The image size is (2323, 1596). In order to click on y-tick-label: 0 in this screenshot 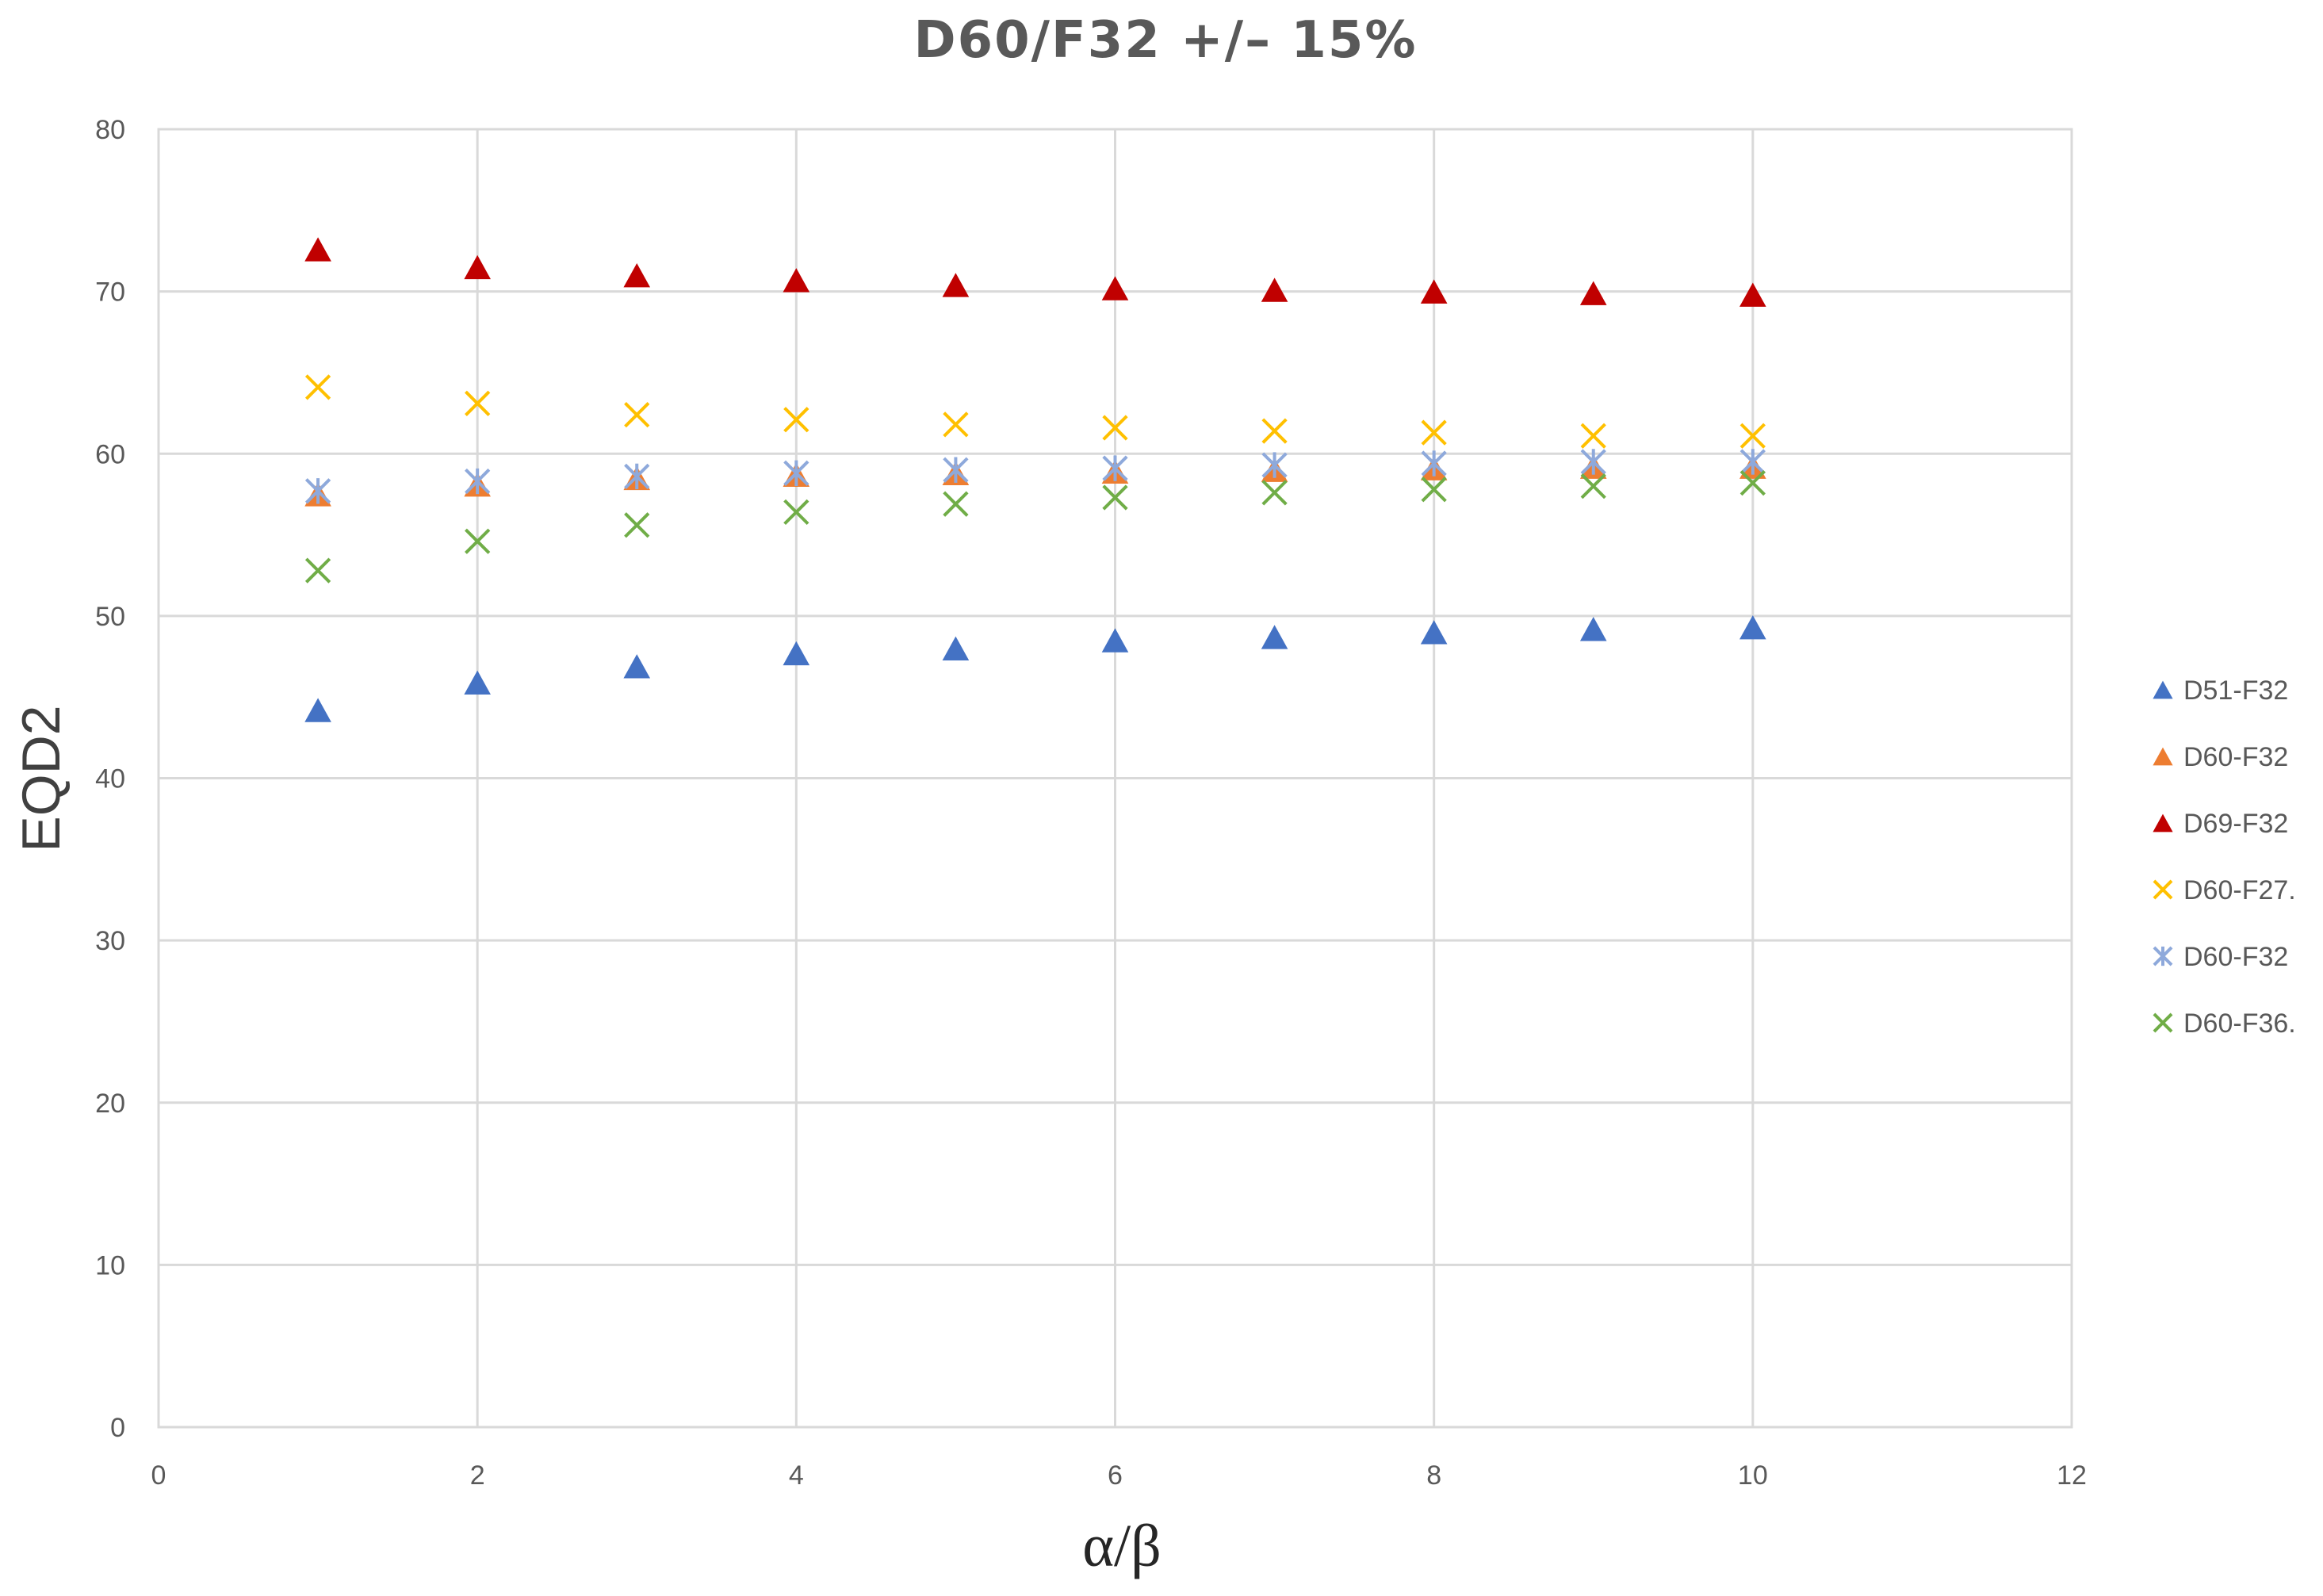, I will do `click(117, 1428)`.